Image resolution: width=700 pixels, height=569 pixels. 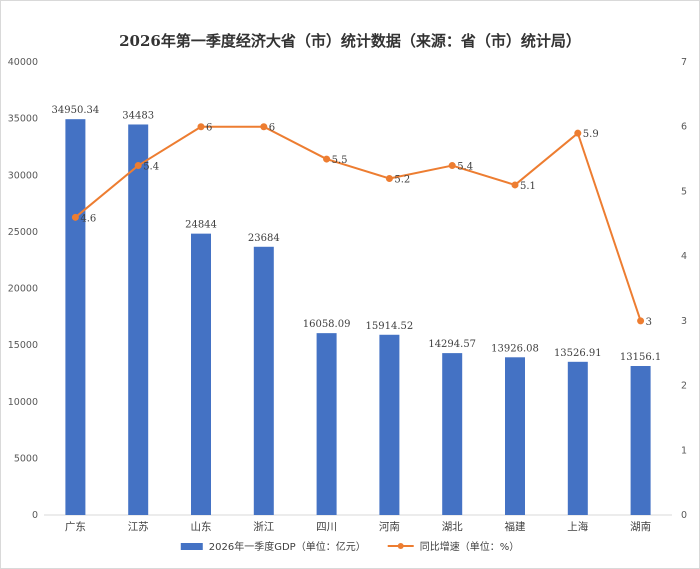 I want to click on legend-swatch-gdp, so click(x=191, y=546).